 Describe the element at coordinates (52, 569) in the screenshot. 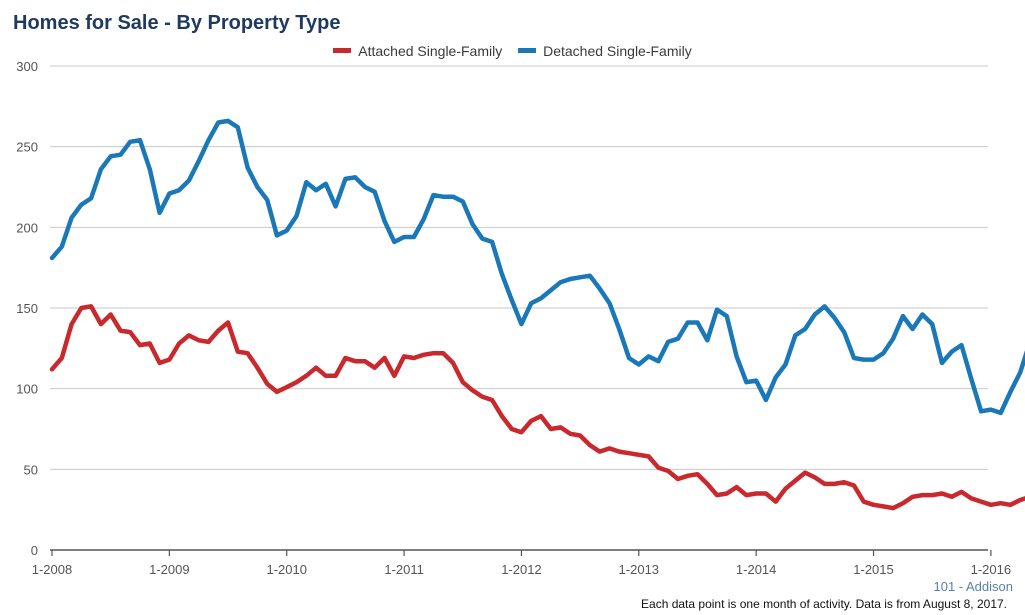

I see `x-tick-label: 1-2008` at that location.